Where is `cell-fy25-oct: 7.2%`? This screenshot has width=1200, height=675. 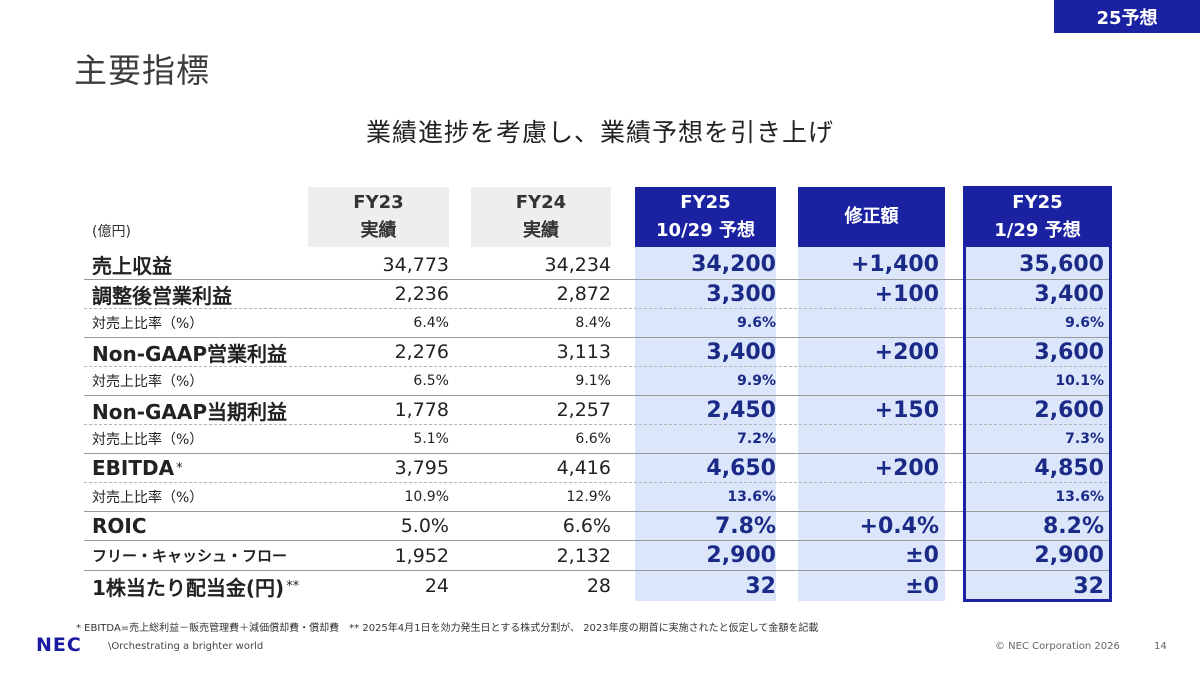
cell-fy25-oct: 7.2% is located at coordinates (756, 439).